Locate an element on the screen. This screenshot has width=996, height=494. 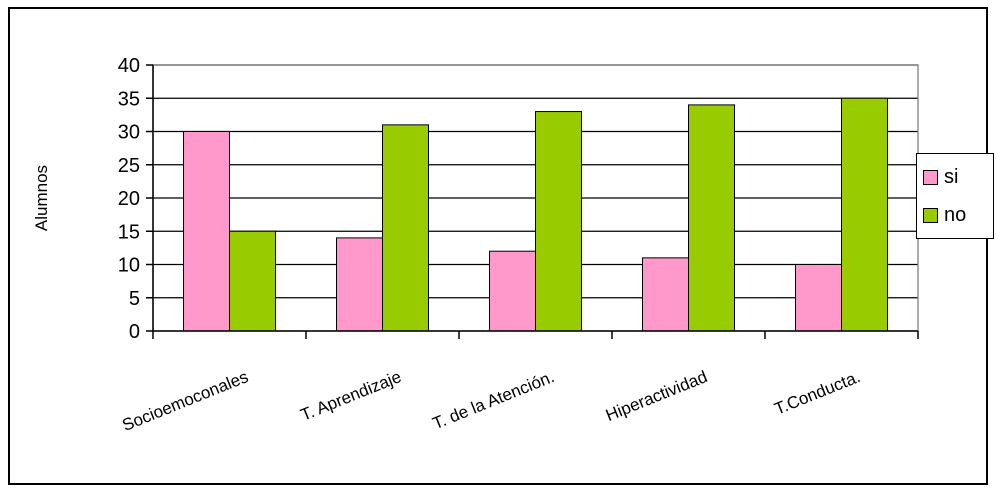
legend-label-si: si is located at coordinates (951, 177).